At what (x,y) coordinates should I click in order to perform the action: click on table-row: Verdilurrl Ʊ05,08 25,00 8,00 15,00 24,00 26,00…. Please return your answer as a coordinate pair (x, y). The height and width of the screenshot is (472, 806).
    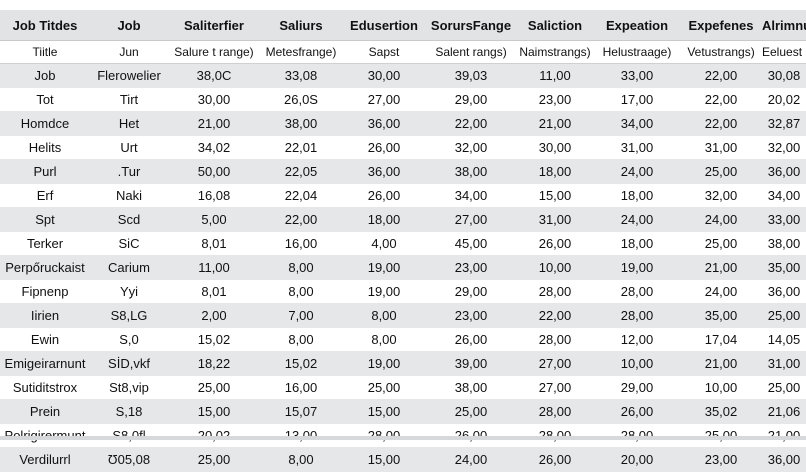
    Looking at the image, I should click on (403, 459).